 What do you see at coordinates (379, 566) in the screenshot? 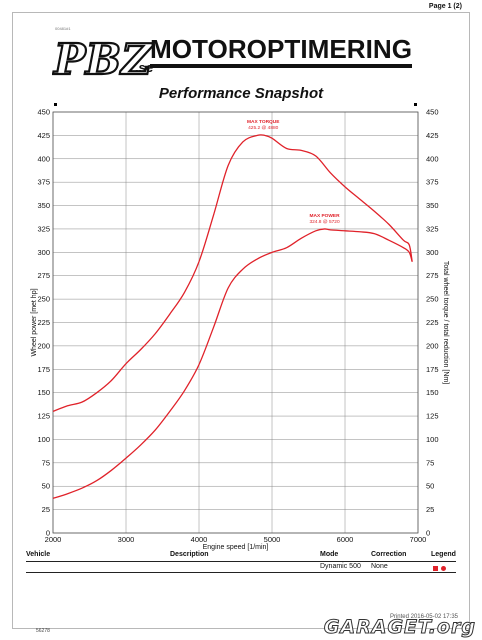
I see `cell-correction: None` at bounding box center [379, 566].